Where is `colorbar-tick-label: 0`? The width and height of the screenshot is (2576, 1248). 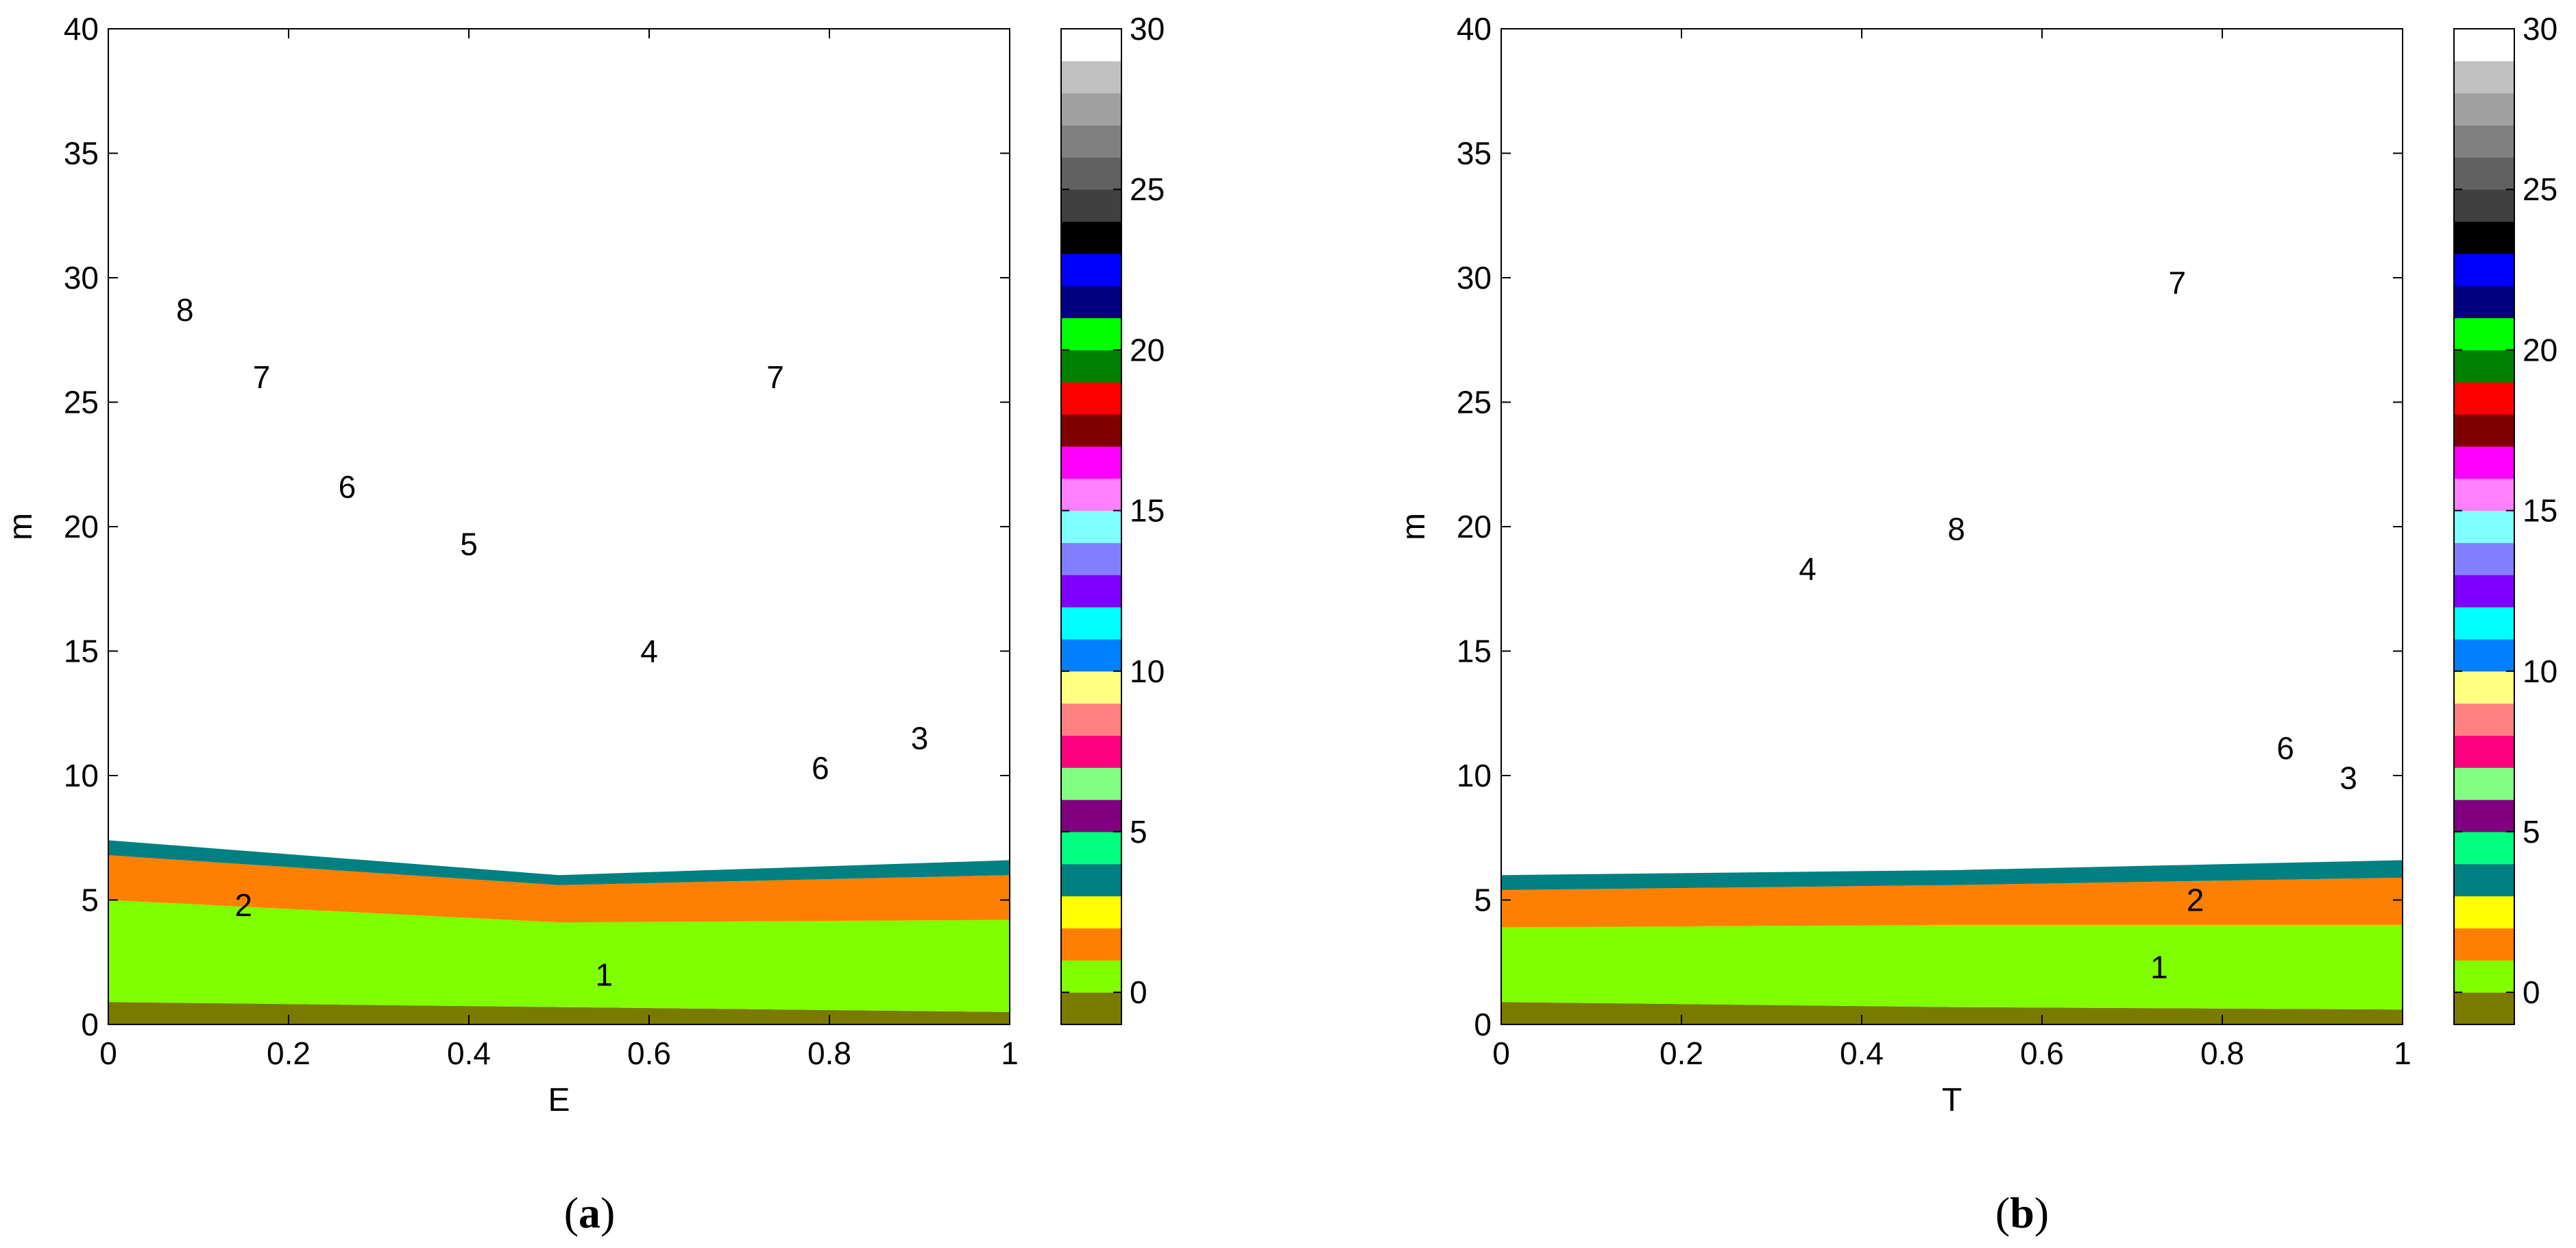 colorbar-tick-label: 0 is located at coordinates (1138, 992).